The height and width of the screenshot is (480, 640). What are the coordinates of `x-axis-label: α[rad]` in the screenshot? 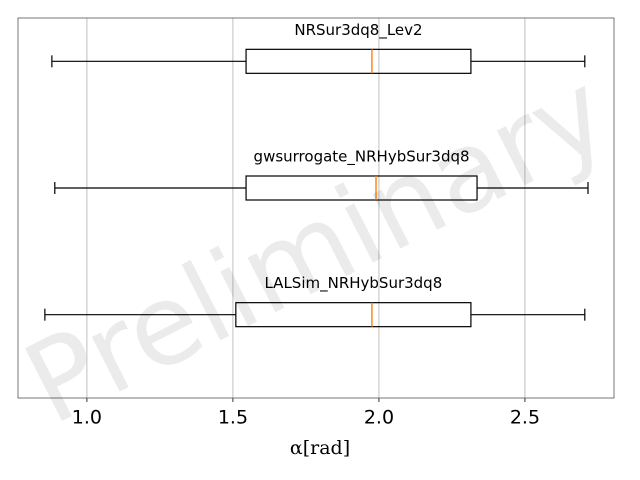 It's located at (320, 448).